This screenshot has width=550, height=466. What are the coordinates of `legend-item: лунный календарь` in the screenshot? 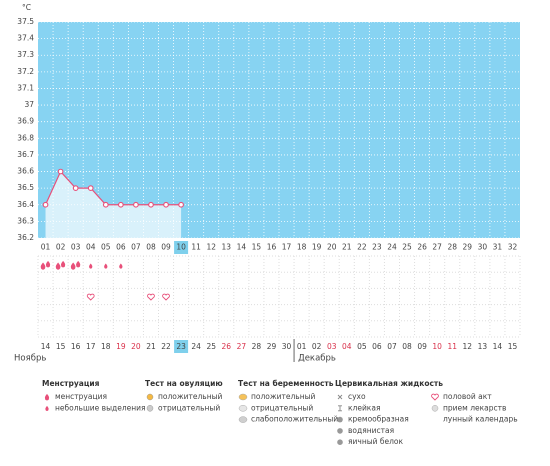 It's located at (480, 419).